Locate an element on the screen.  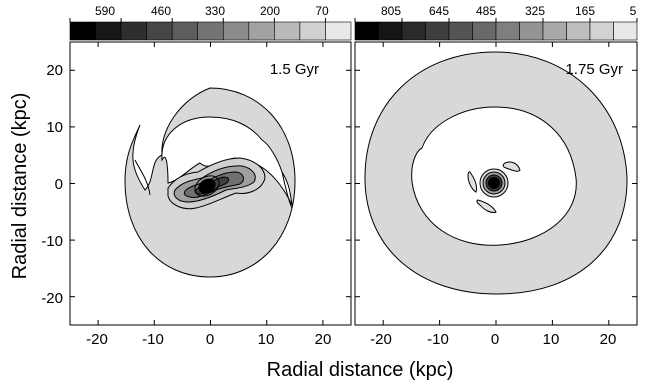
colorbar-right-tick: 325 is located at coordinates (535, 11).